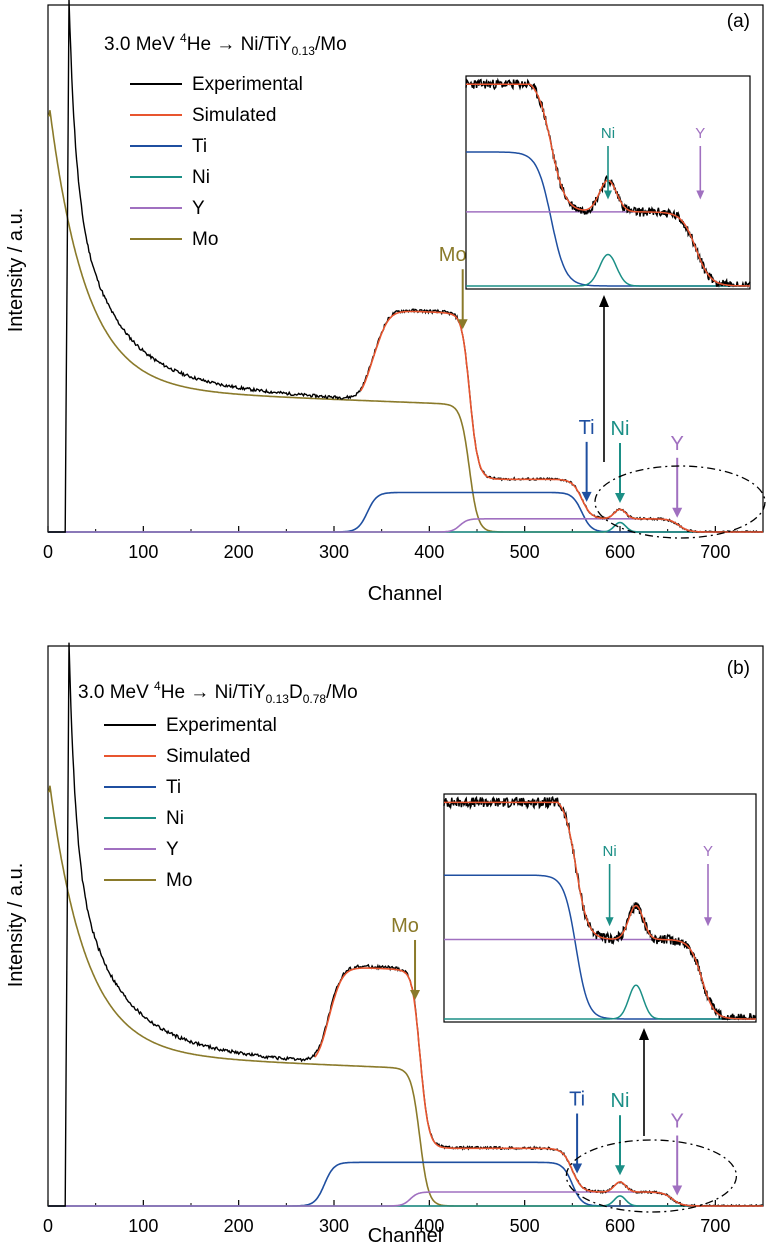 The image size is (772, 1250). I want to click on inset-frame, so click(600, 908).